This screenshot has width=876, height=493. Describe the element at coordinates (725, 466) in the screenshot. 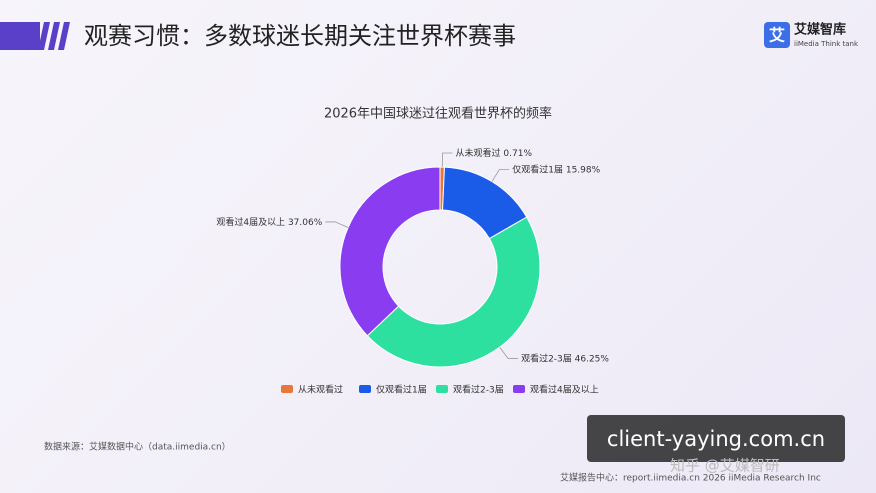

I see `watermark-author: 知乎 @艾媒智研` at that location.